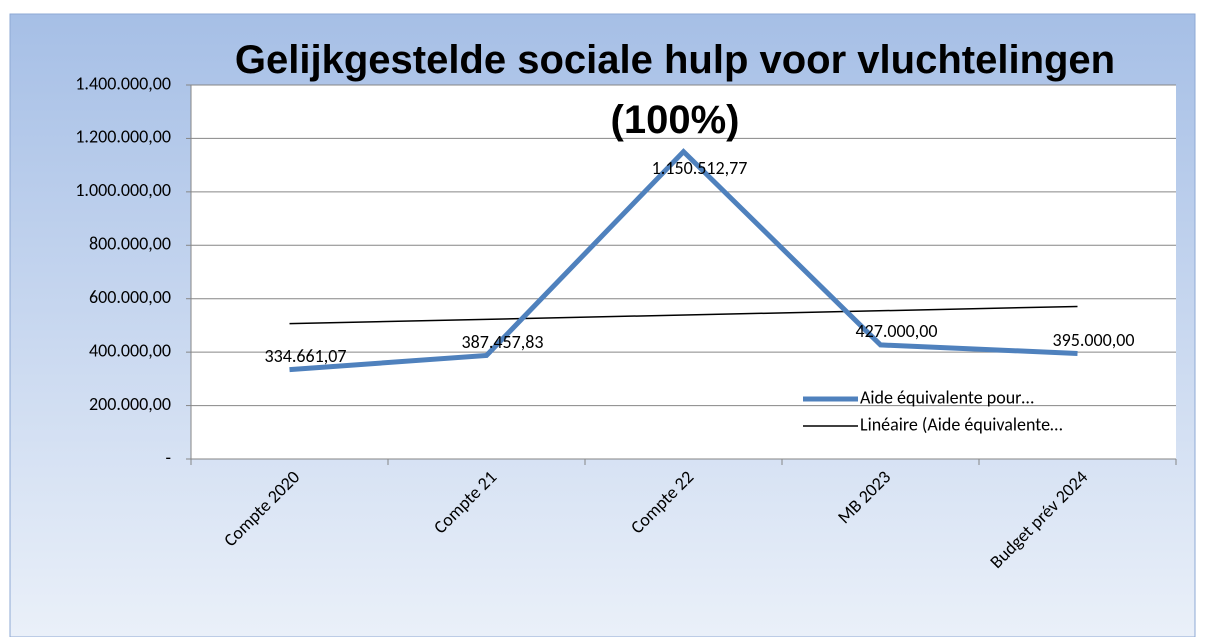 The image size is (1205, 637). Describe the element at coordinates (168, 457) in the screenshot. I see `y-tick-label: -` at that location.